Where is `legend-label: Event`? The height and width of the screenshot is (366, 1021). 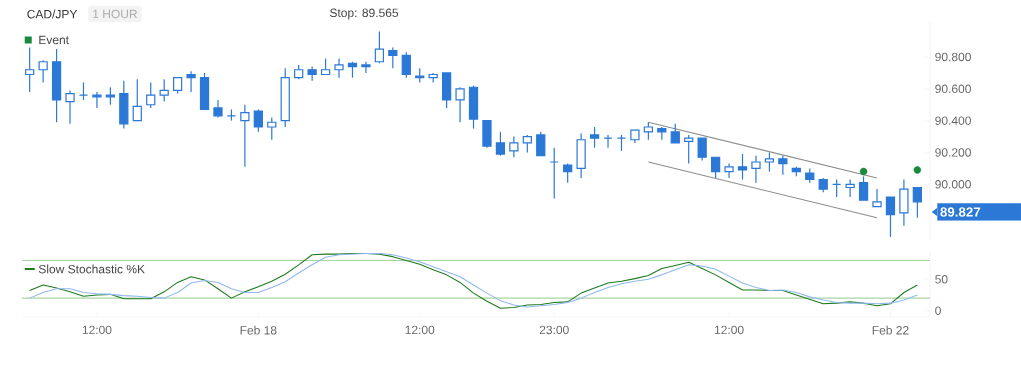
legend-label: Event is located at coordinates (54, 40).